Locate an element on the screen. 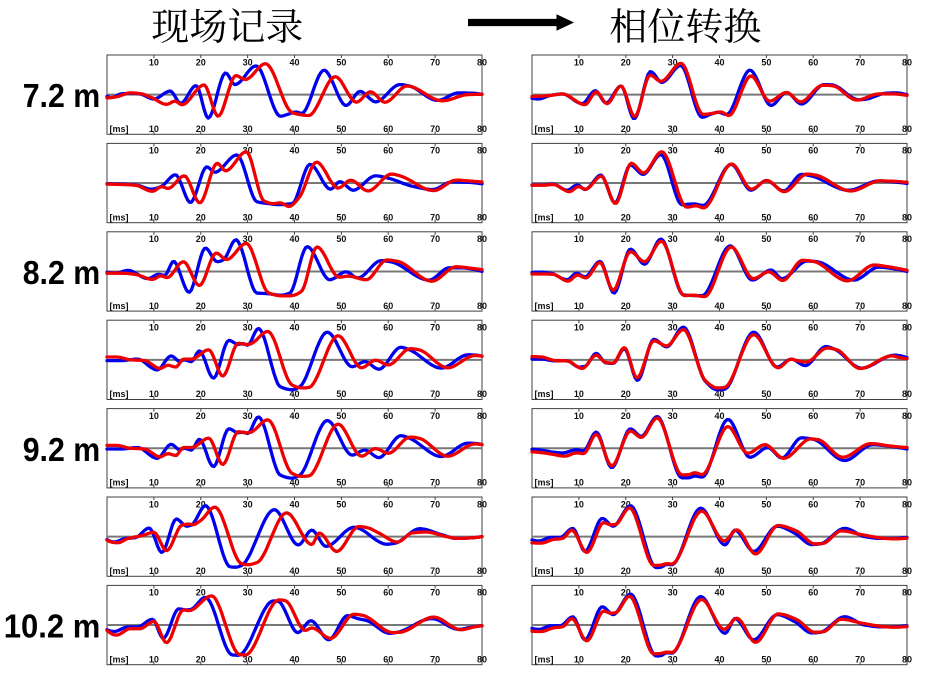 This screenshot has width=933, height=685. svg-text: 10.2 m is located at coordinates (52, 627).